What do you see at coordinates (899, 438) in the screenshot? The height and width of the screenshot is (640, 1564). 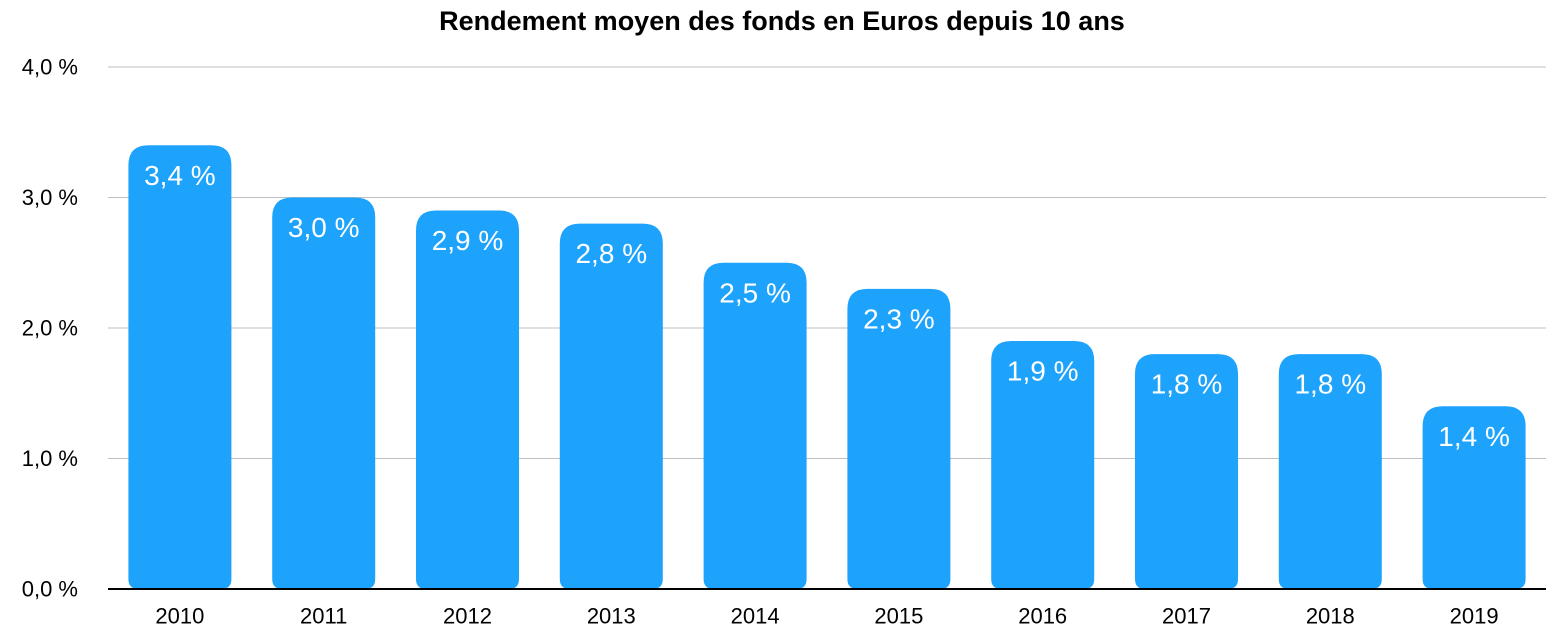 I see `bar-2015` at bounding box center [899, 438].